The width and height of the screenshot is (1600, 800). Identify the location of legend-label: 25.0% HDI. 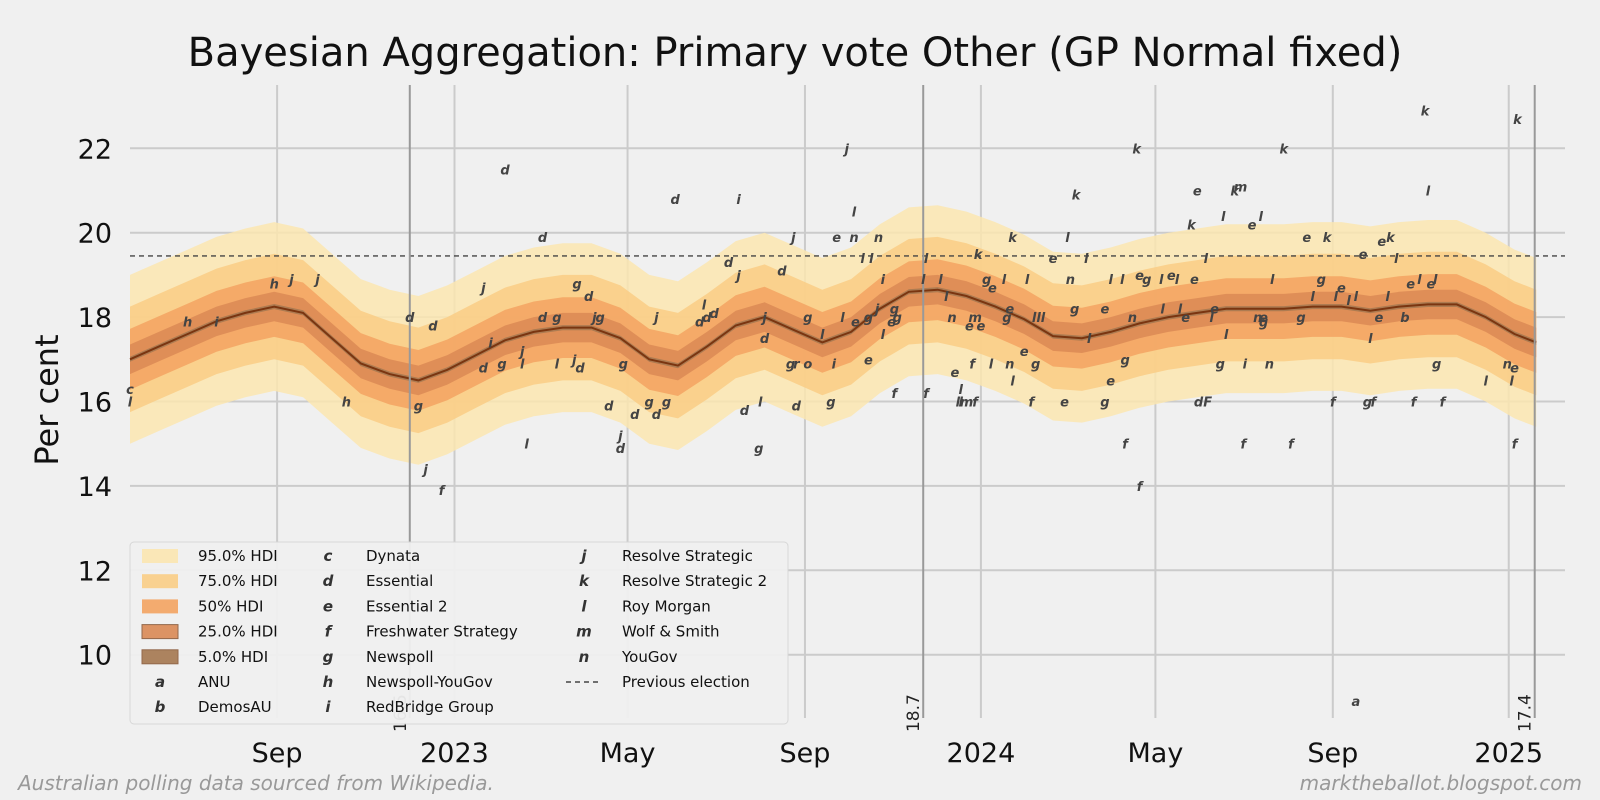
(238, 632).